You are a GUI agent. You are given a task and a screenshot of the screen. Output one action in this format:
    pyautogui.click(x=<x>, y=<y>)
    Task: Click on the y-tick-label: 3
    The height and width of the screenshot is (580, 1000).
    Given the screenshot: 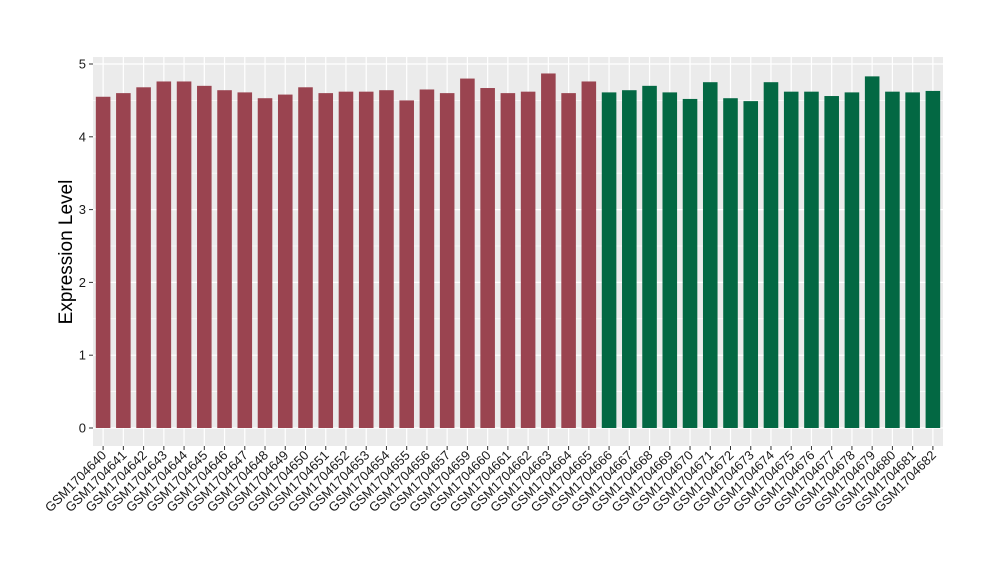 What is the action you would take?
    pyautogui.click(x=82, y=209)
    